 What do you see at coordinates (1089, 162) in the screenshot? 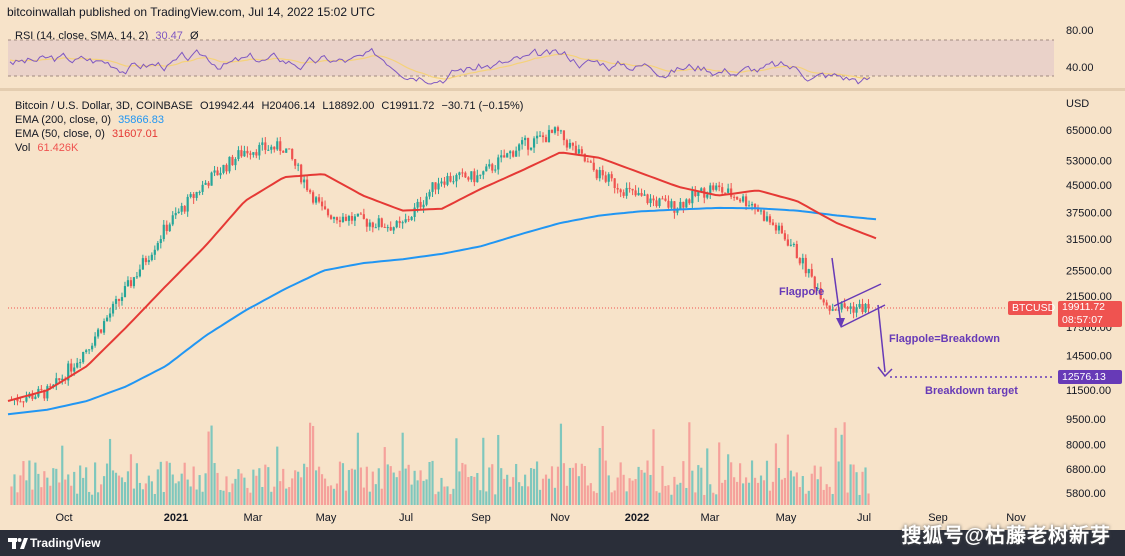
I see `price-tick-label: 53000.00` at bounding box center [1089, 162].